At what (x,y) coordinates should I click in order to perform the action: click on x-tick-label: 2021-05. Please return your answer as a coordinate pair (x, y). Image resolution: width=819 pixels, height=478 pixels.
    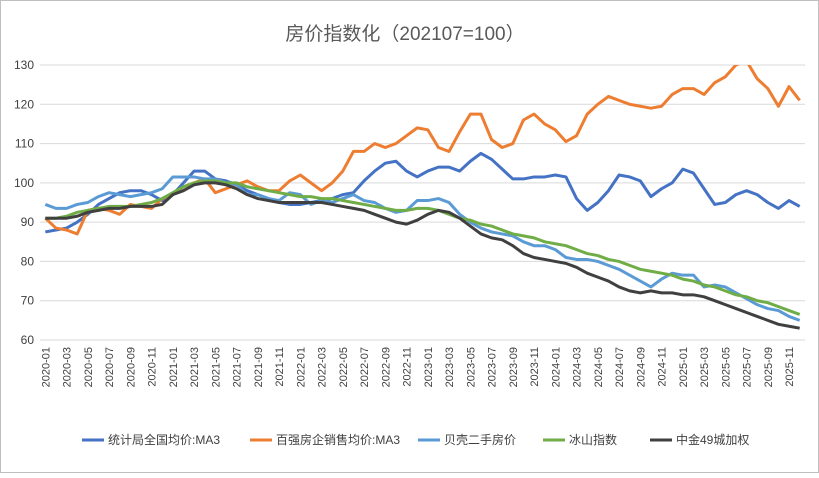
    Looking at the image, I should click on (216, 367).